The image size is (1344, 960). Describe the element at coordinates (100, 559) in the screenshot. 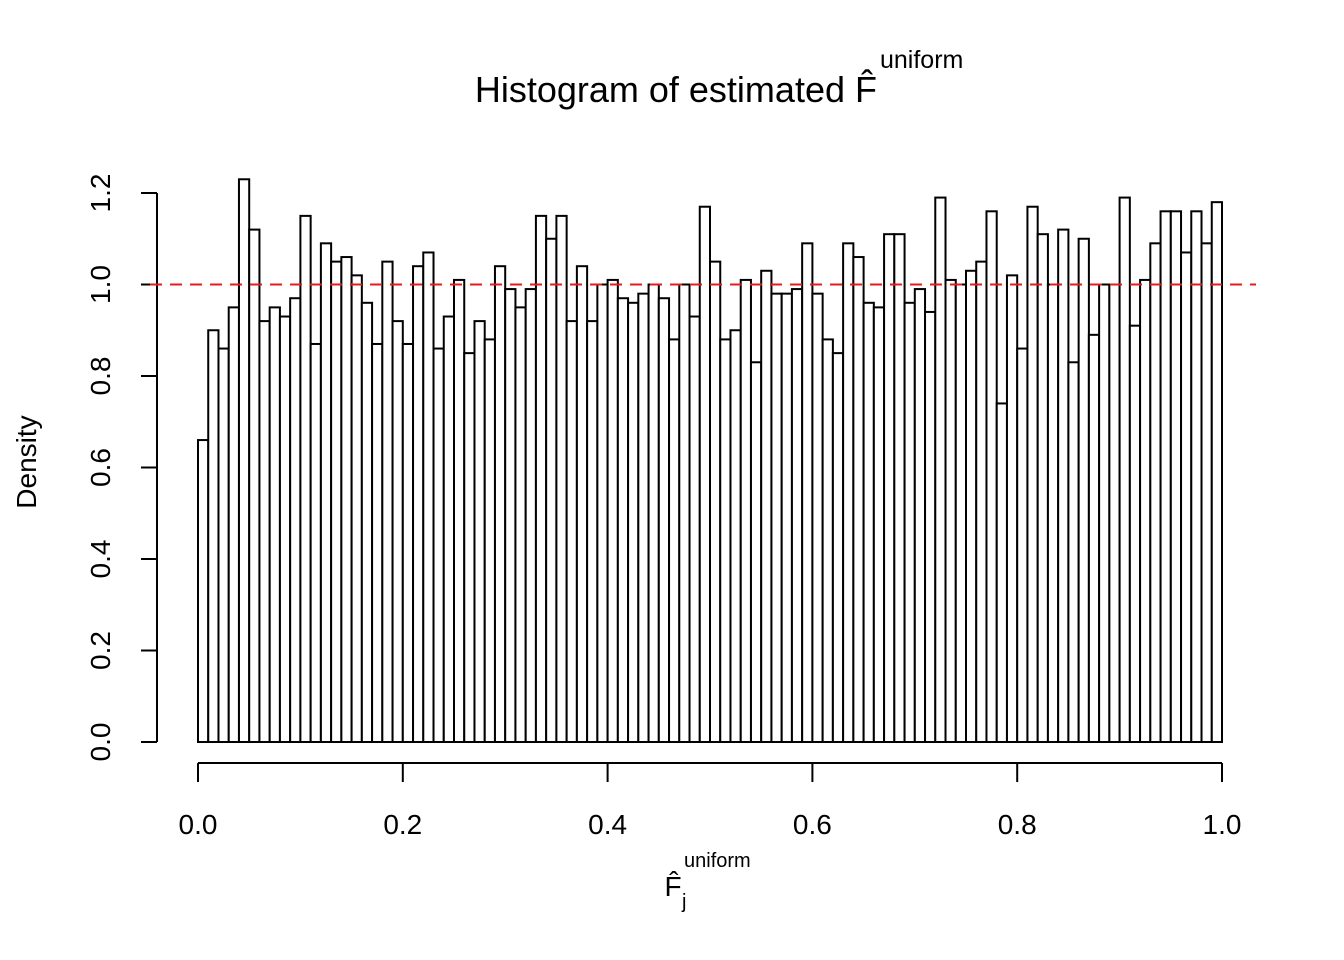

I see `y-tick-label: 0.4` at that location.